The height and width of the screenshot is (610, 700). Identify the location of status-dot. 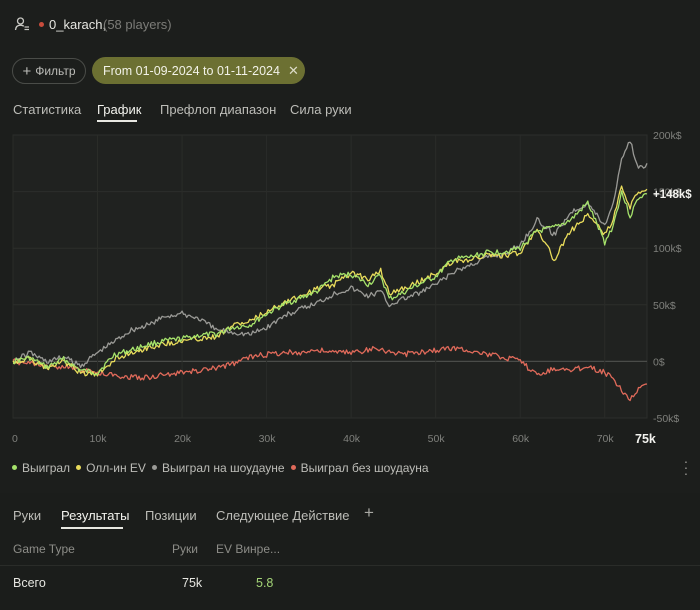
(41, 24).